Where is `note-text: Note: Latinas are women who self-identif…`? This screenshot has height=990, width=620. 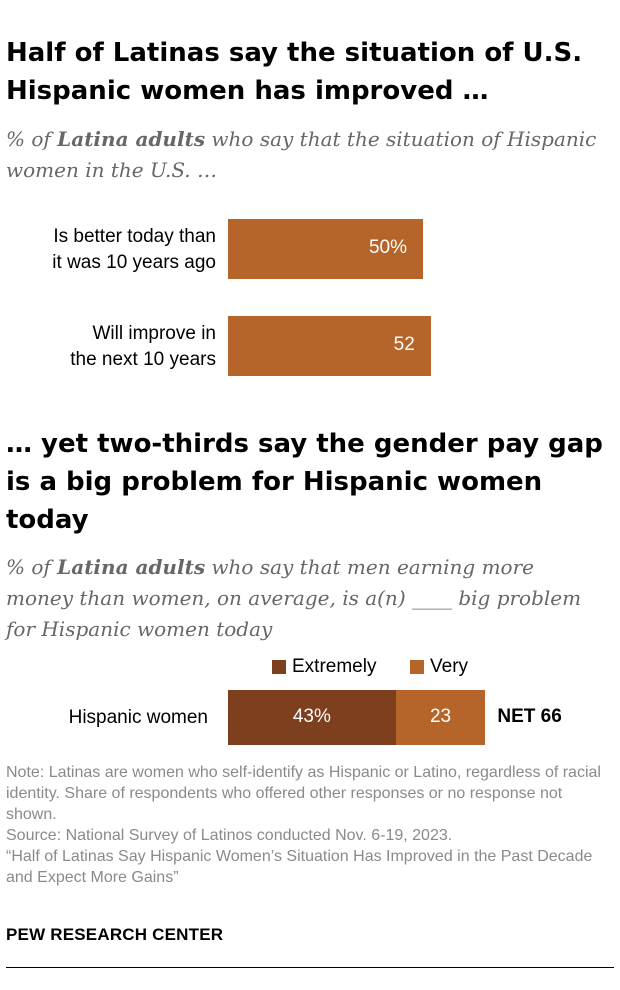 note-text: Note: Latinas are women who self-identif… is located at coordinates (303, 793).